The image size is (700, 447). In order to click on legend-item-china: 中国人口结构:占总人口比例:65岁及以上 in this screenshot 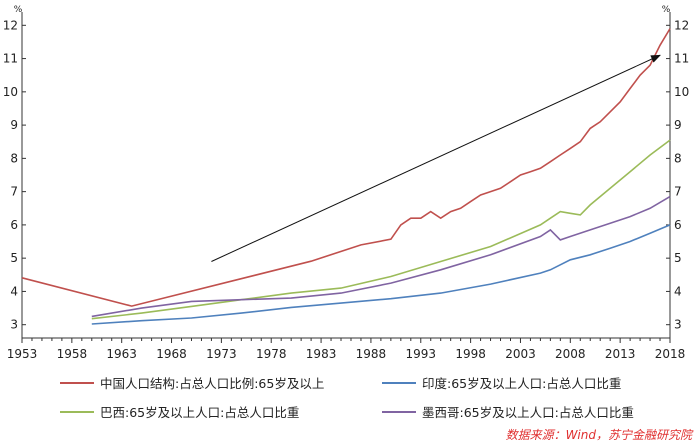, I will do `click(192, 382)`.